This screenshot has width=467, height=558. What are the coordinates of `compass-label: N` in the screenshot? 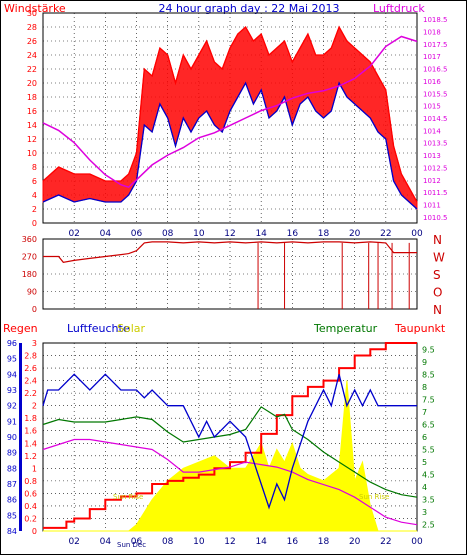 It's located at (437, 240).